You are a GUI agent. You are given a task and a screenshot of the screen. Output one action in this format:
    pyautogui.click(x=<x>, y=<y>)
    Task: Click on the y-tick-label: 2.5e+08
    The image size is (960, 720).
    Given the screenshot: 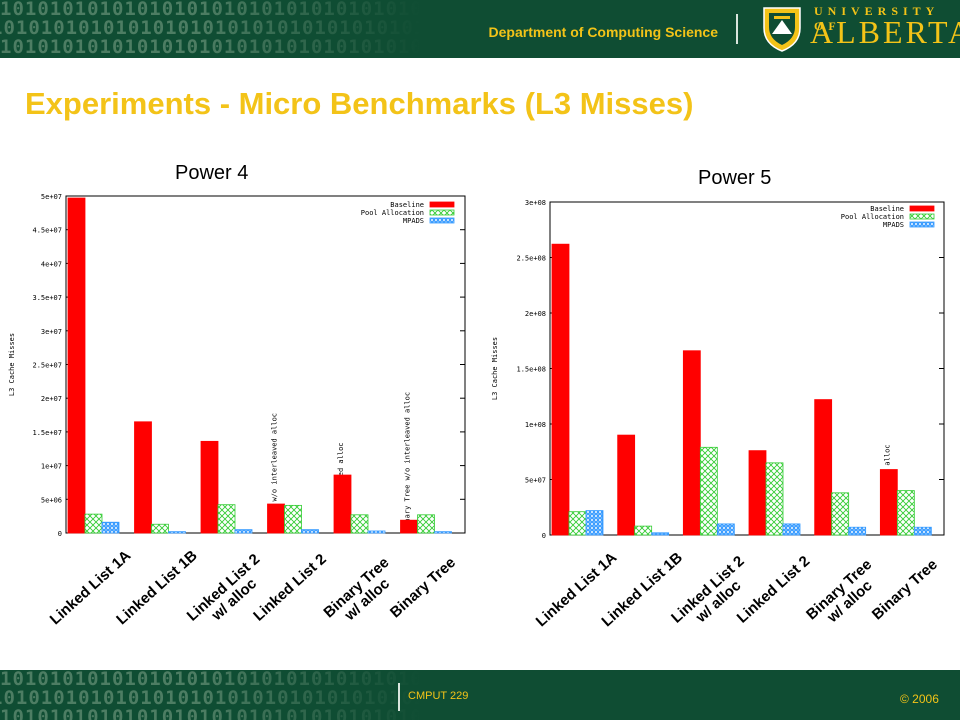 What is the action you would take?
    pyautogui.click(x=531, y=259)
    